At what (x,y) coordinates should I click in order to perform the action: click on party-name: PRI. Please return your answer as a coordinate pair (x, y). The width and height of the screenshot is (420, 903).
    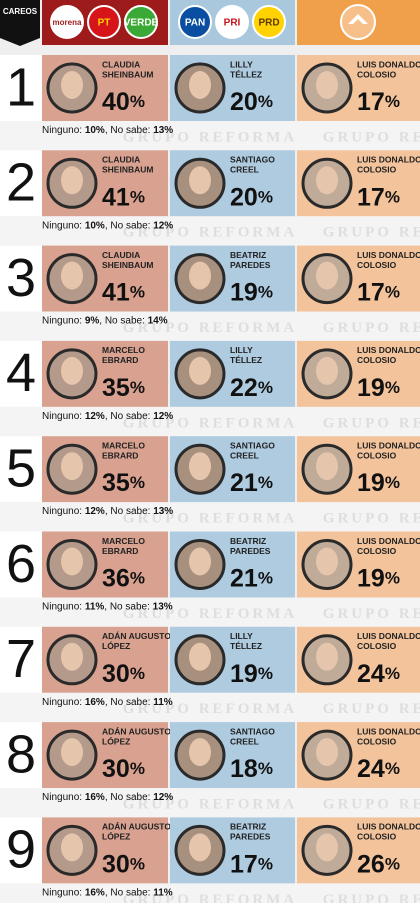
    Looking at the image, I should click on (232, 23).